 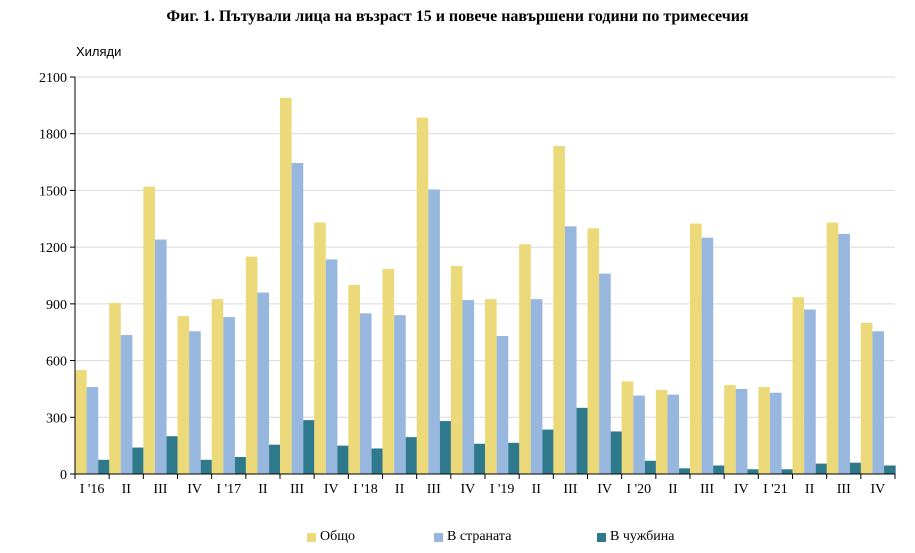 What do you see at coordinates (53, 78) in the screenshot?
I see `y-tick-label: 2100` at bounding box center [53, 78].